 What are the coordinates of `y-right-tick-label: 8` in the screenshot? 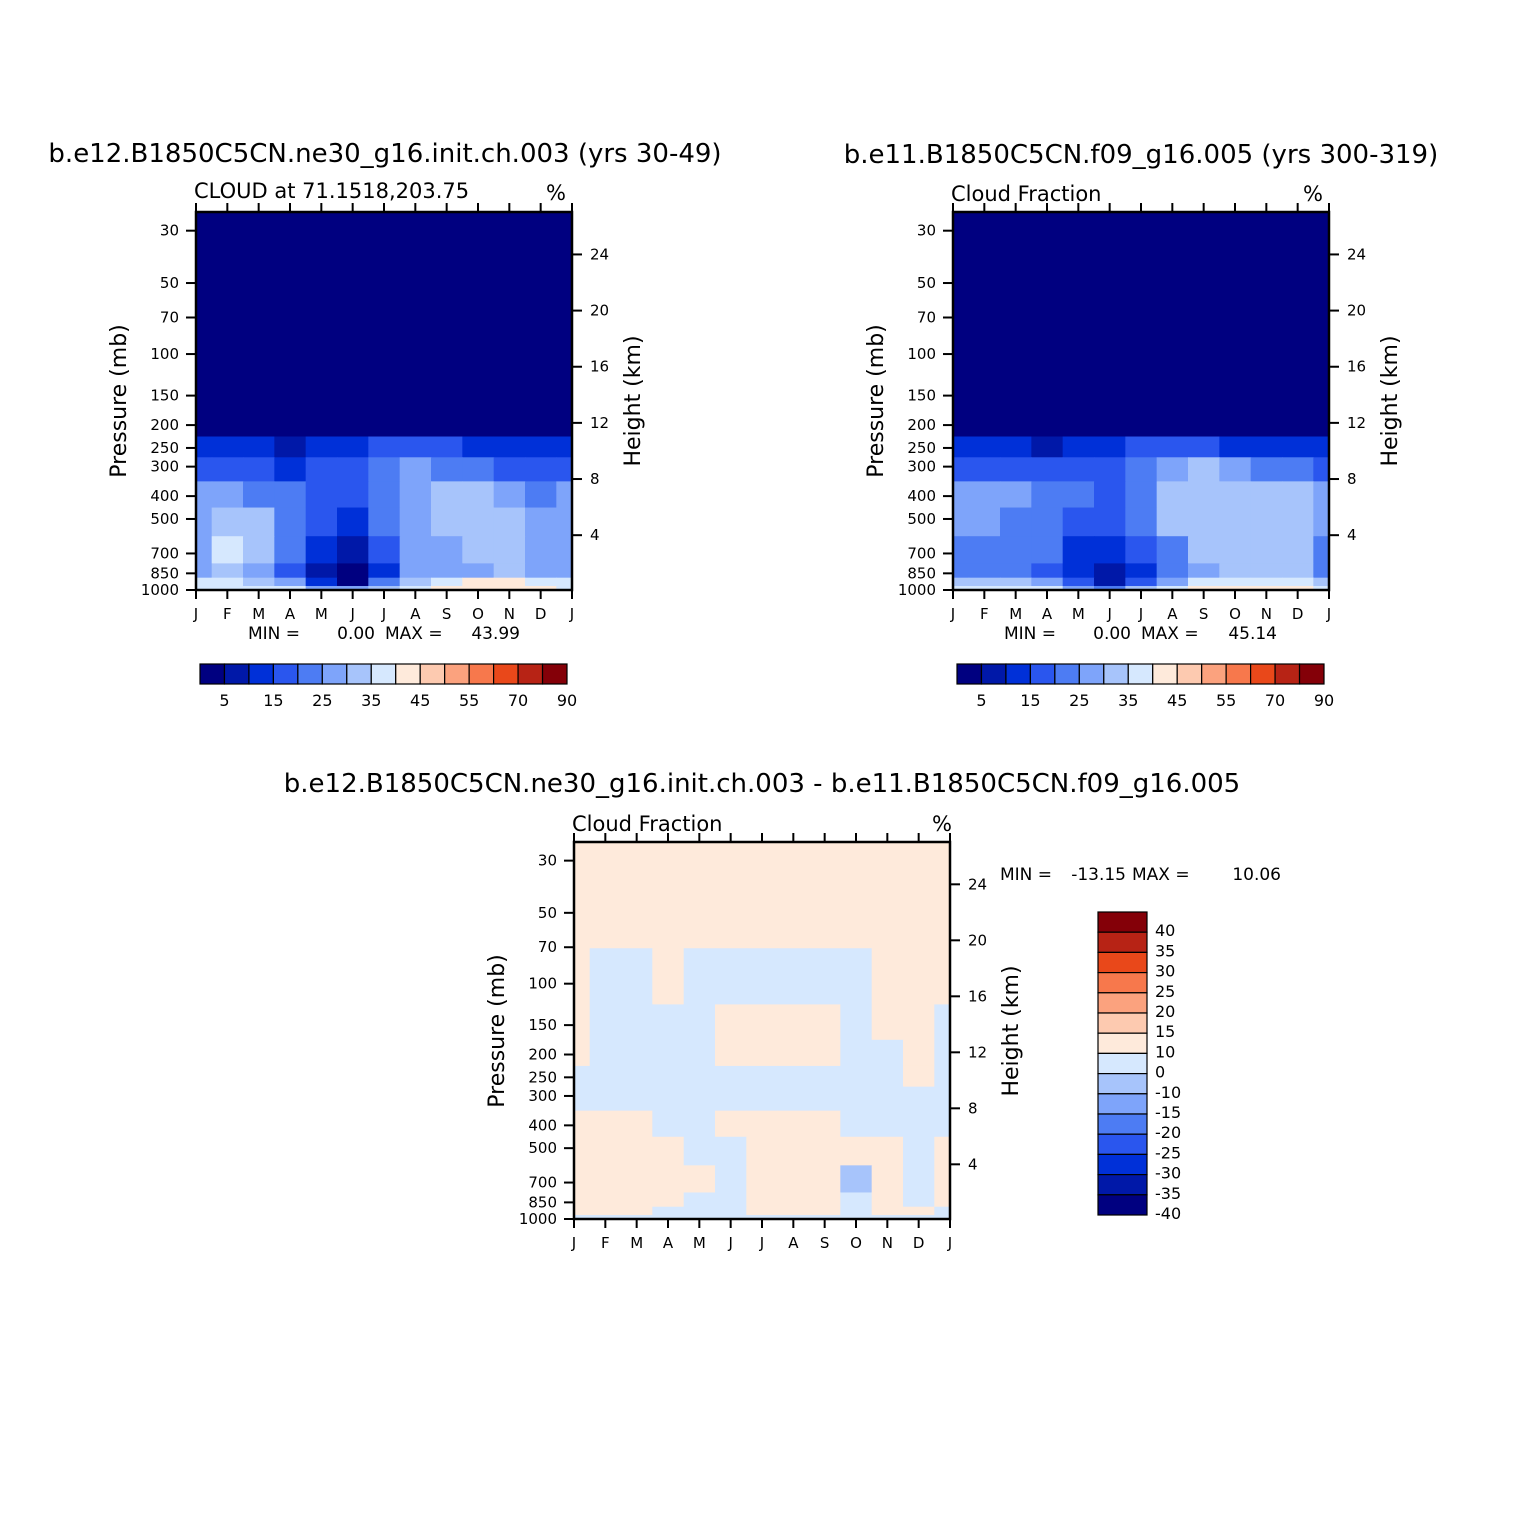 It's located at (973, 1108).